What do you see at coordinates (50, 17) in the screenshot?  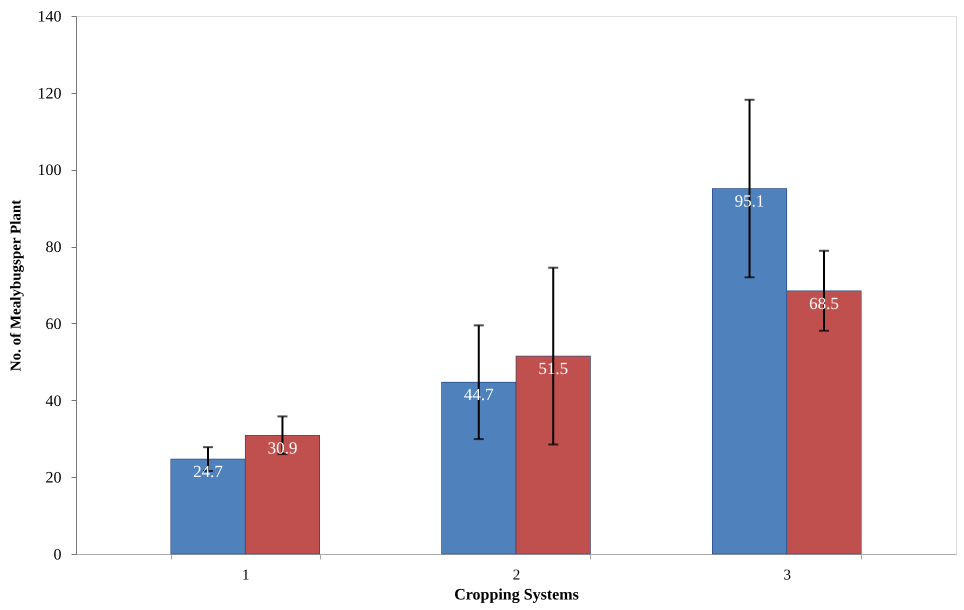 I see `y-tick-label: 140` at bounding box center [50, 17].